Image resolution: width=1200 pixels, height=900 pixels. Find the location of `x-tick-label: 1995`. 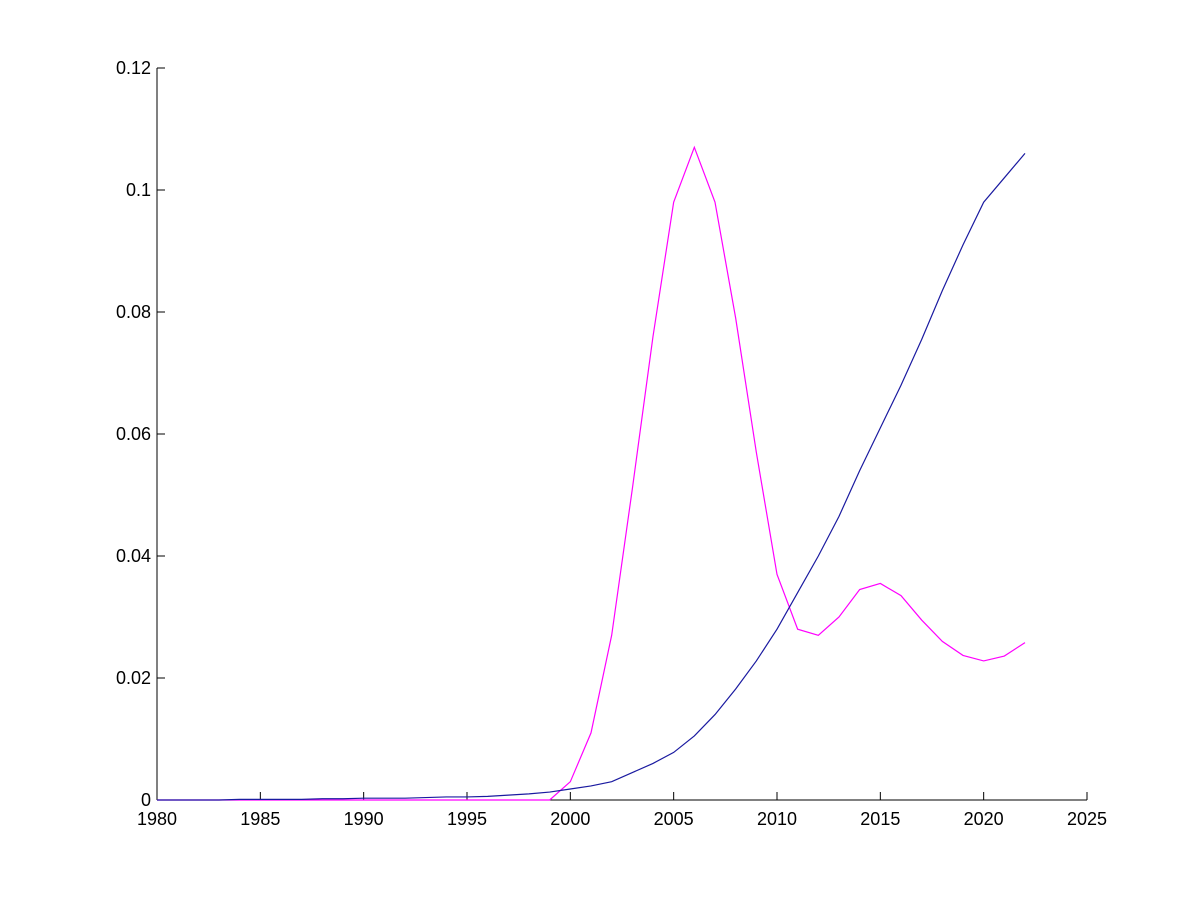

x-tick-label: 1995 is located at coordinates (467, 819).